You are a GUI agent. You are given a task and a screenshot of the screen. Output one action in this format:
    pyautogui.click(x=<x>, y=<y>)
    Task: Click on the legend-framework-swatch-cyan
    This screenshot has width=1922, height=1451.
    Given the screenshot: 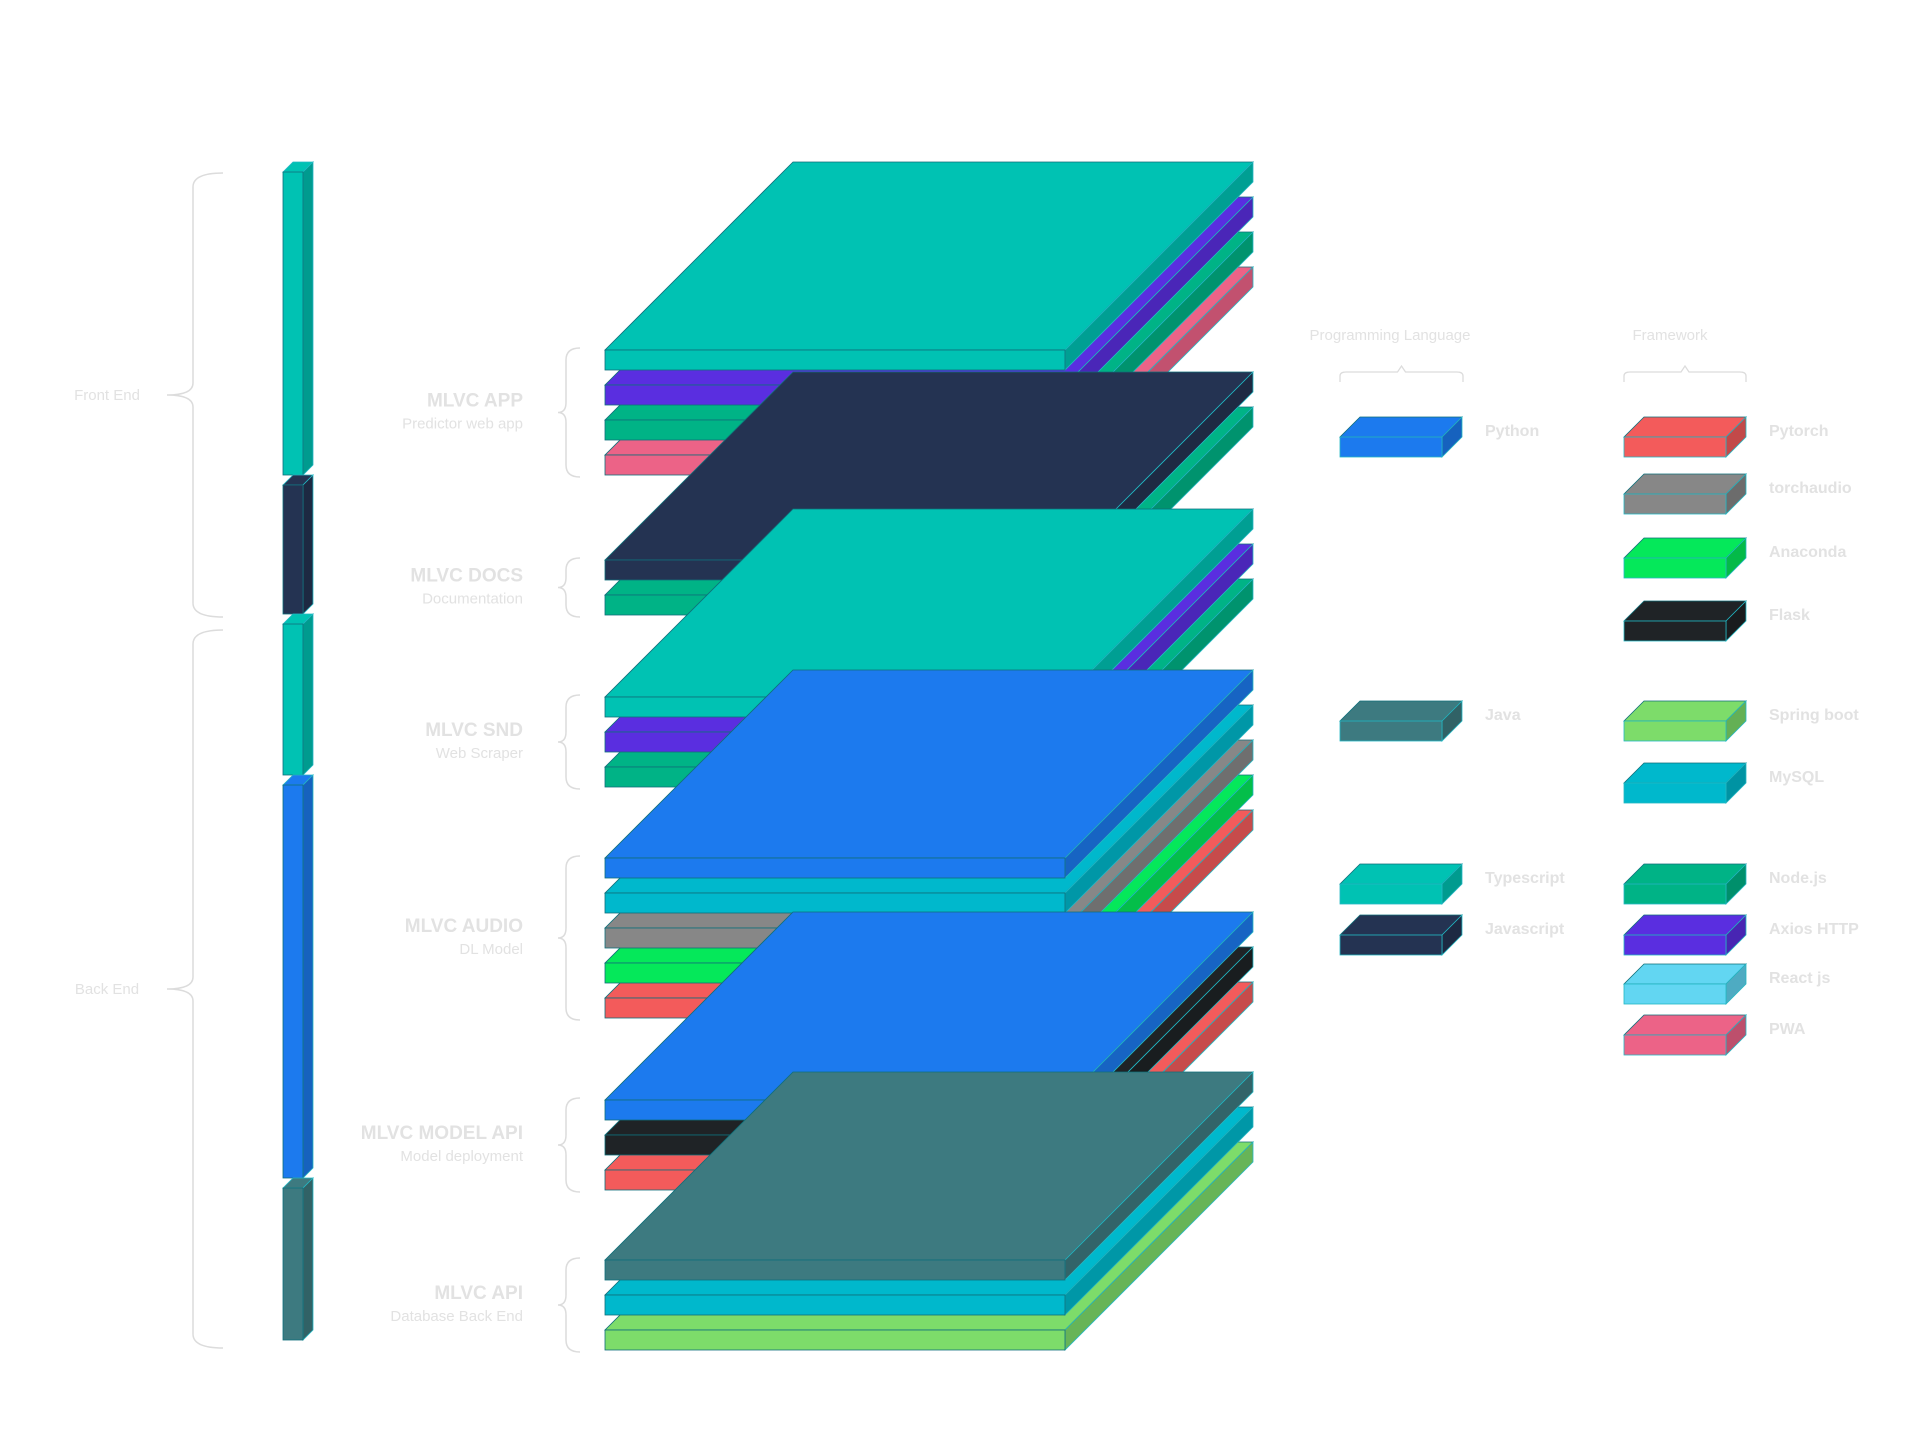 What is the action you would take?
    pyautogui.click(x=1685, y=783)
    